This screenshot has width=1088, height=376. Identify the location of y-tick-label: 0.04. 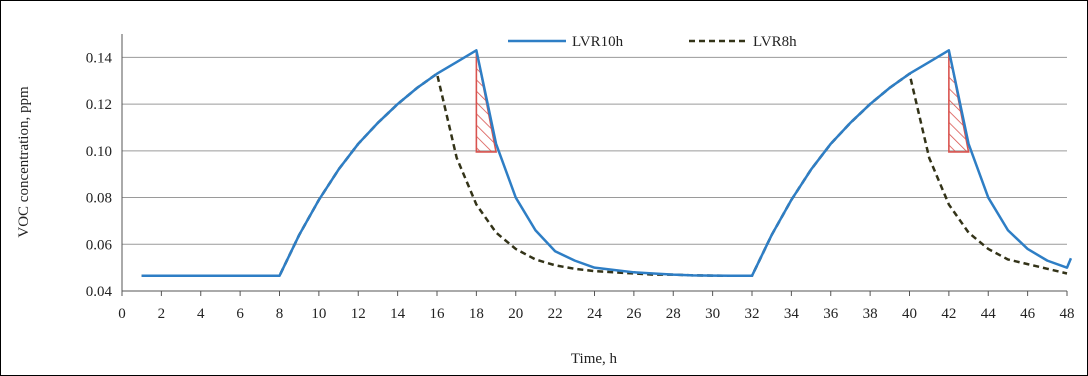
(99, 292).